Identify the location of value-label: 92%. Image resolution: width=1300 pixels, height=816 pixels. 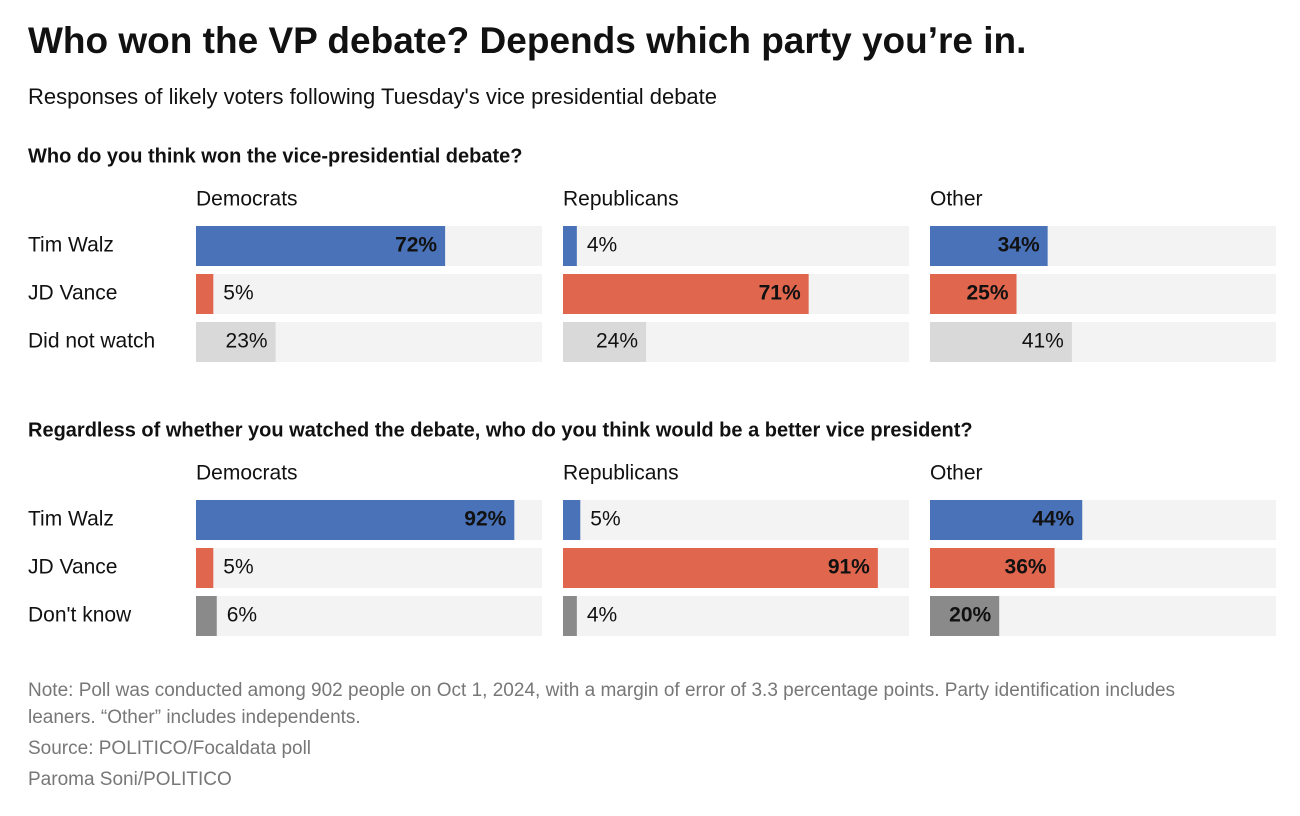
(485, 519).